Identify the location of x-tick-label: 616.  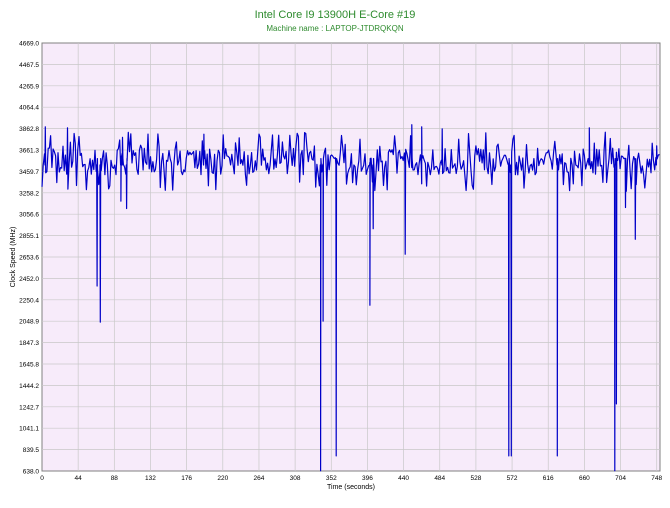
(548, 478).